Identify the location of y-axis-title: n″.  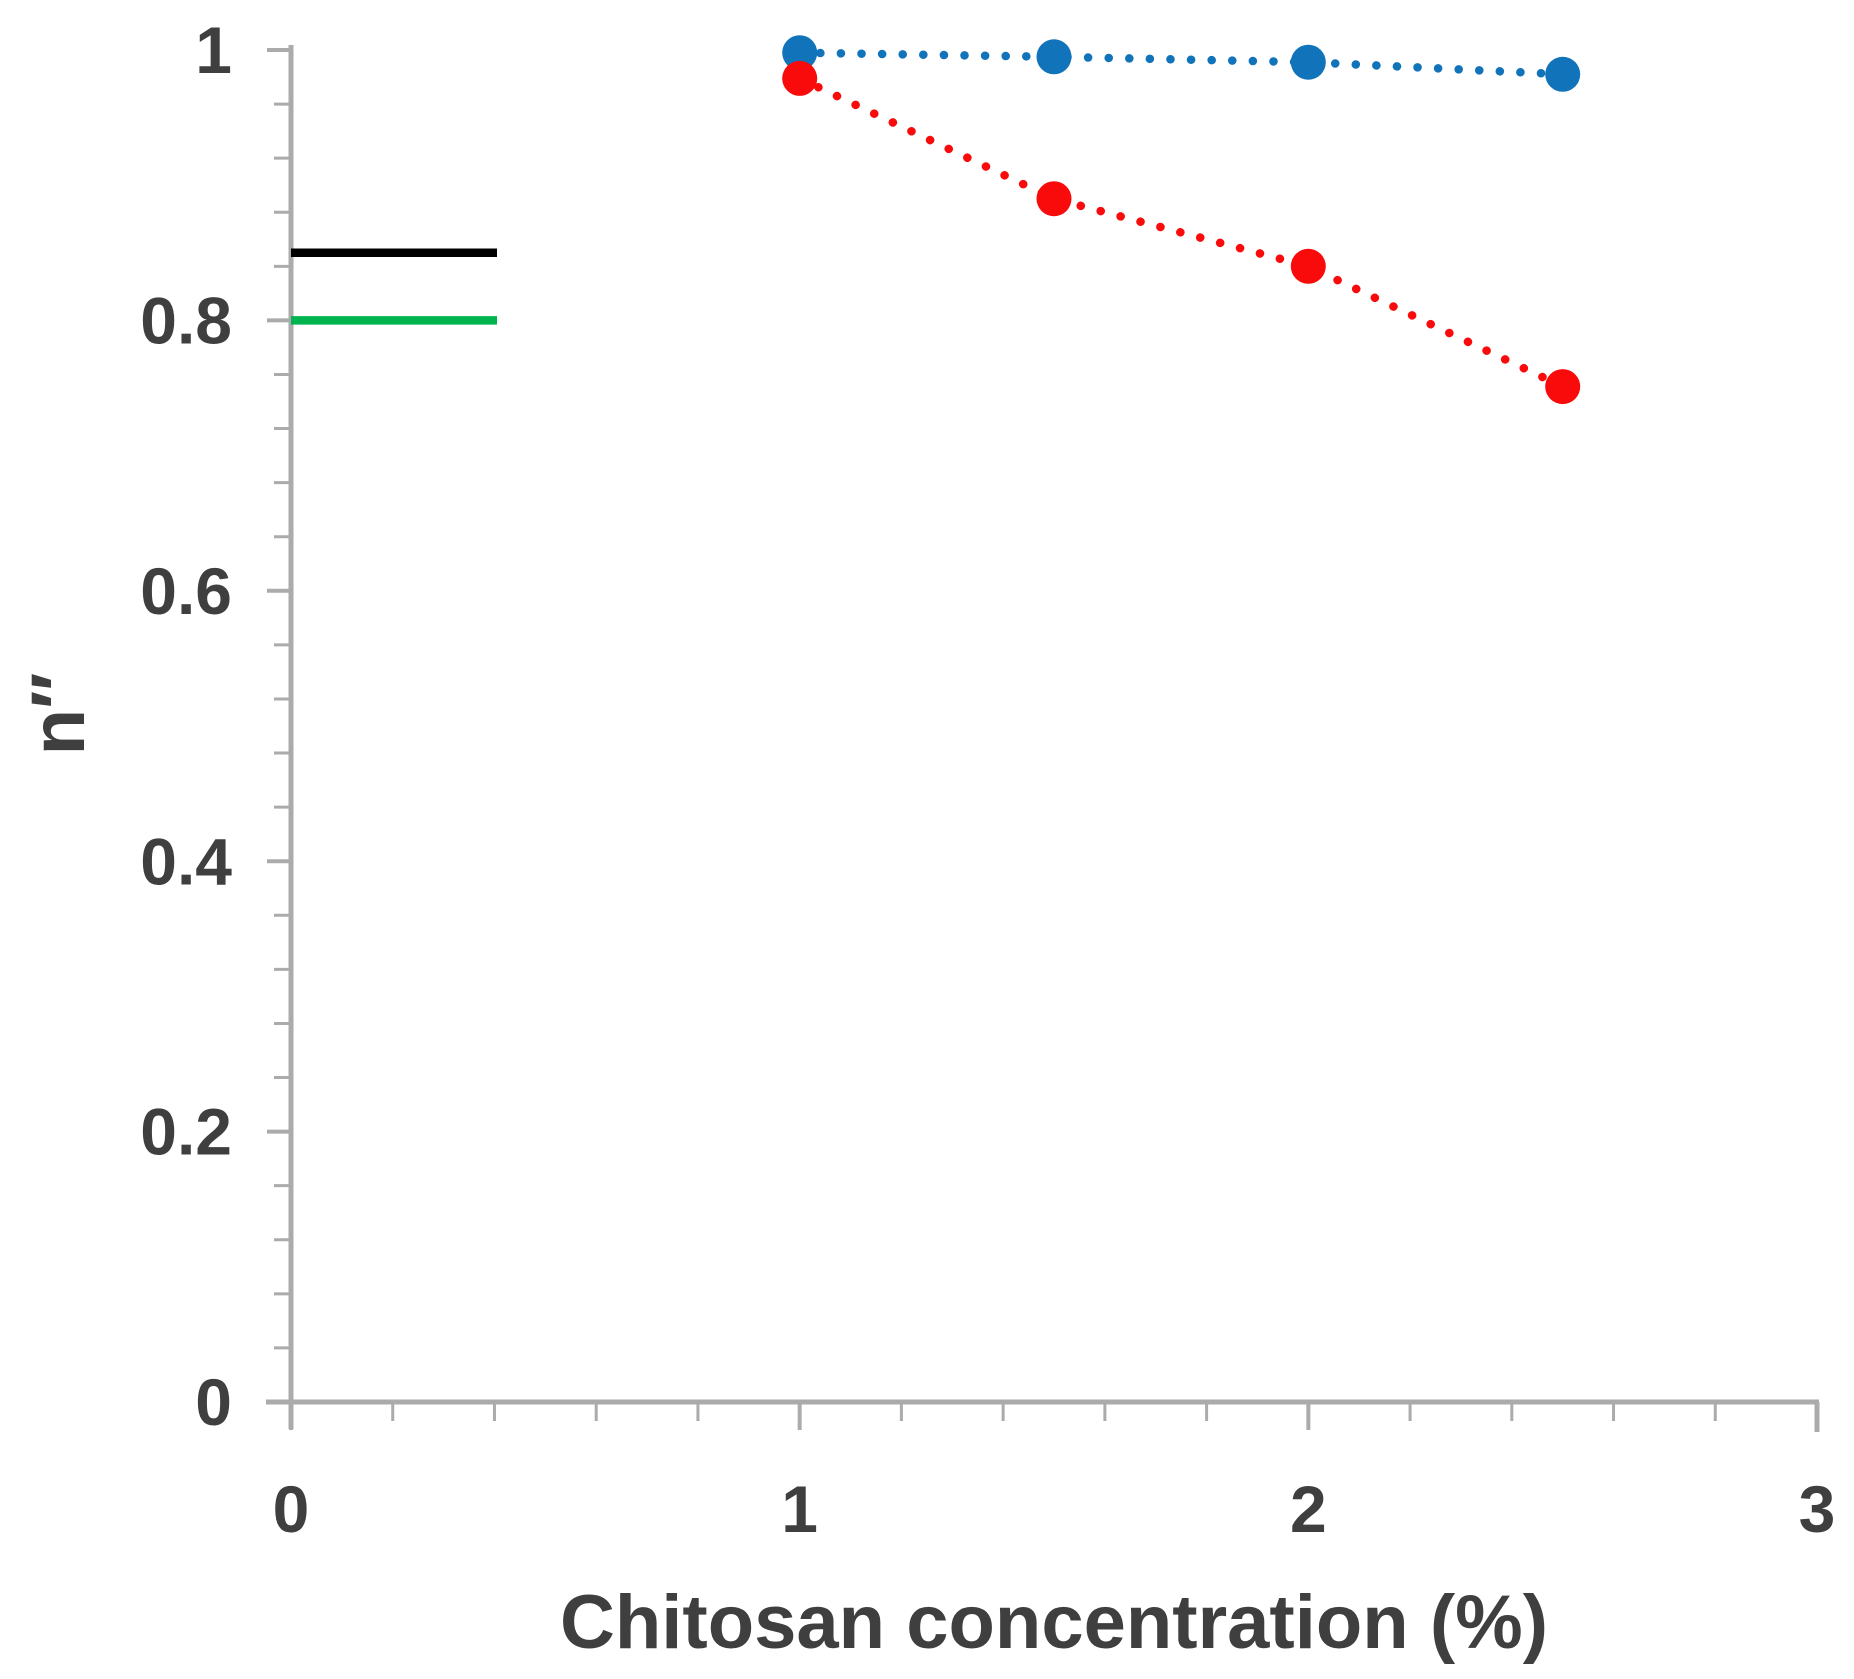
(58, 714).